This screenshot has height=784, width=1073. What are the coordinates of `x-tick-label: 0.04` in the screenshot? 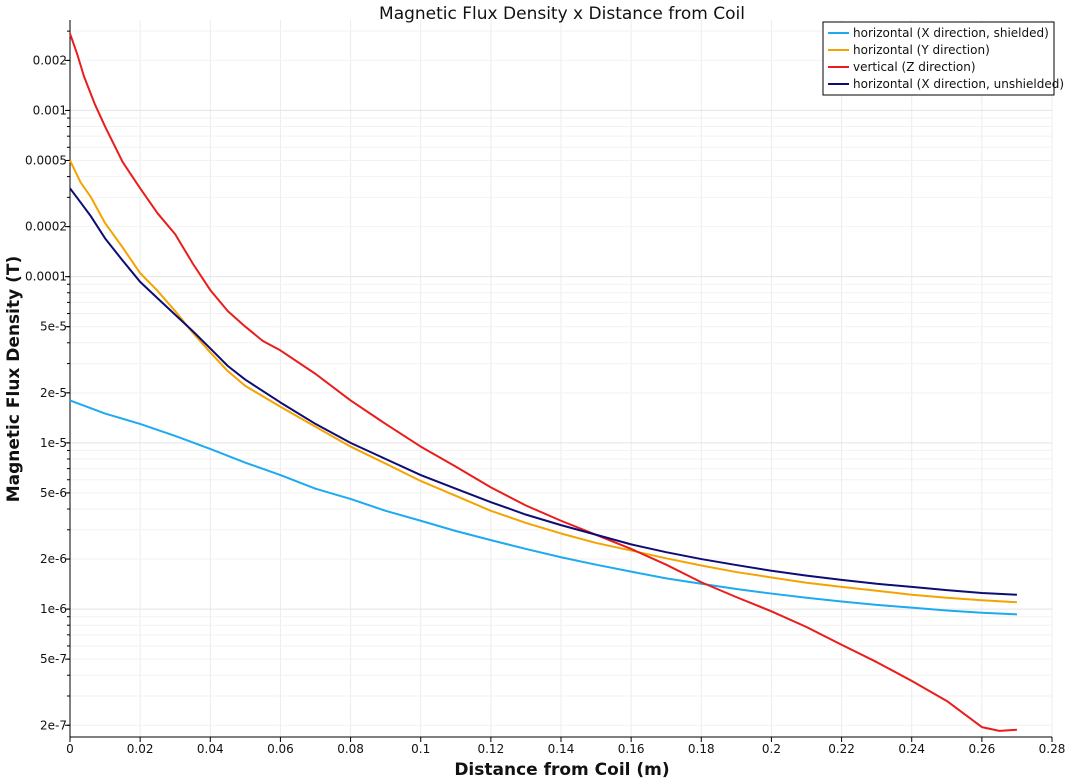 It's located at (210, 749).